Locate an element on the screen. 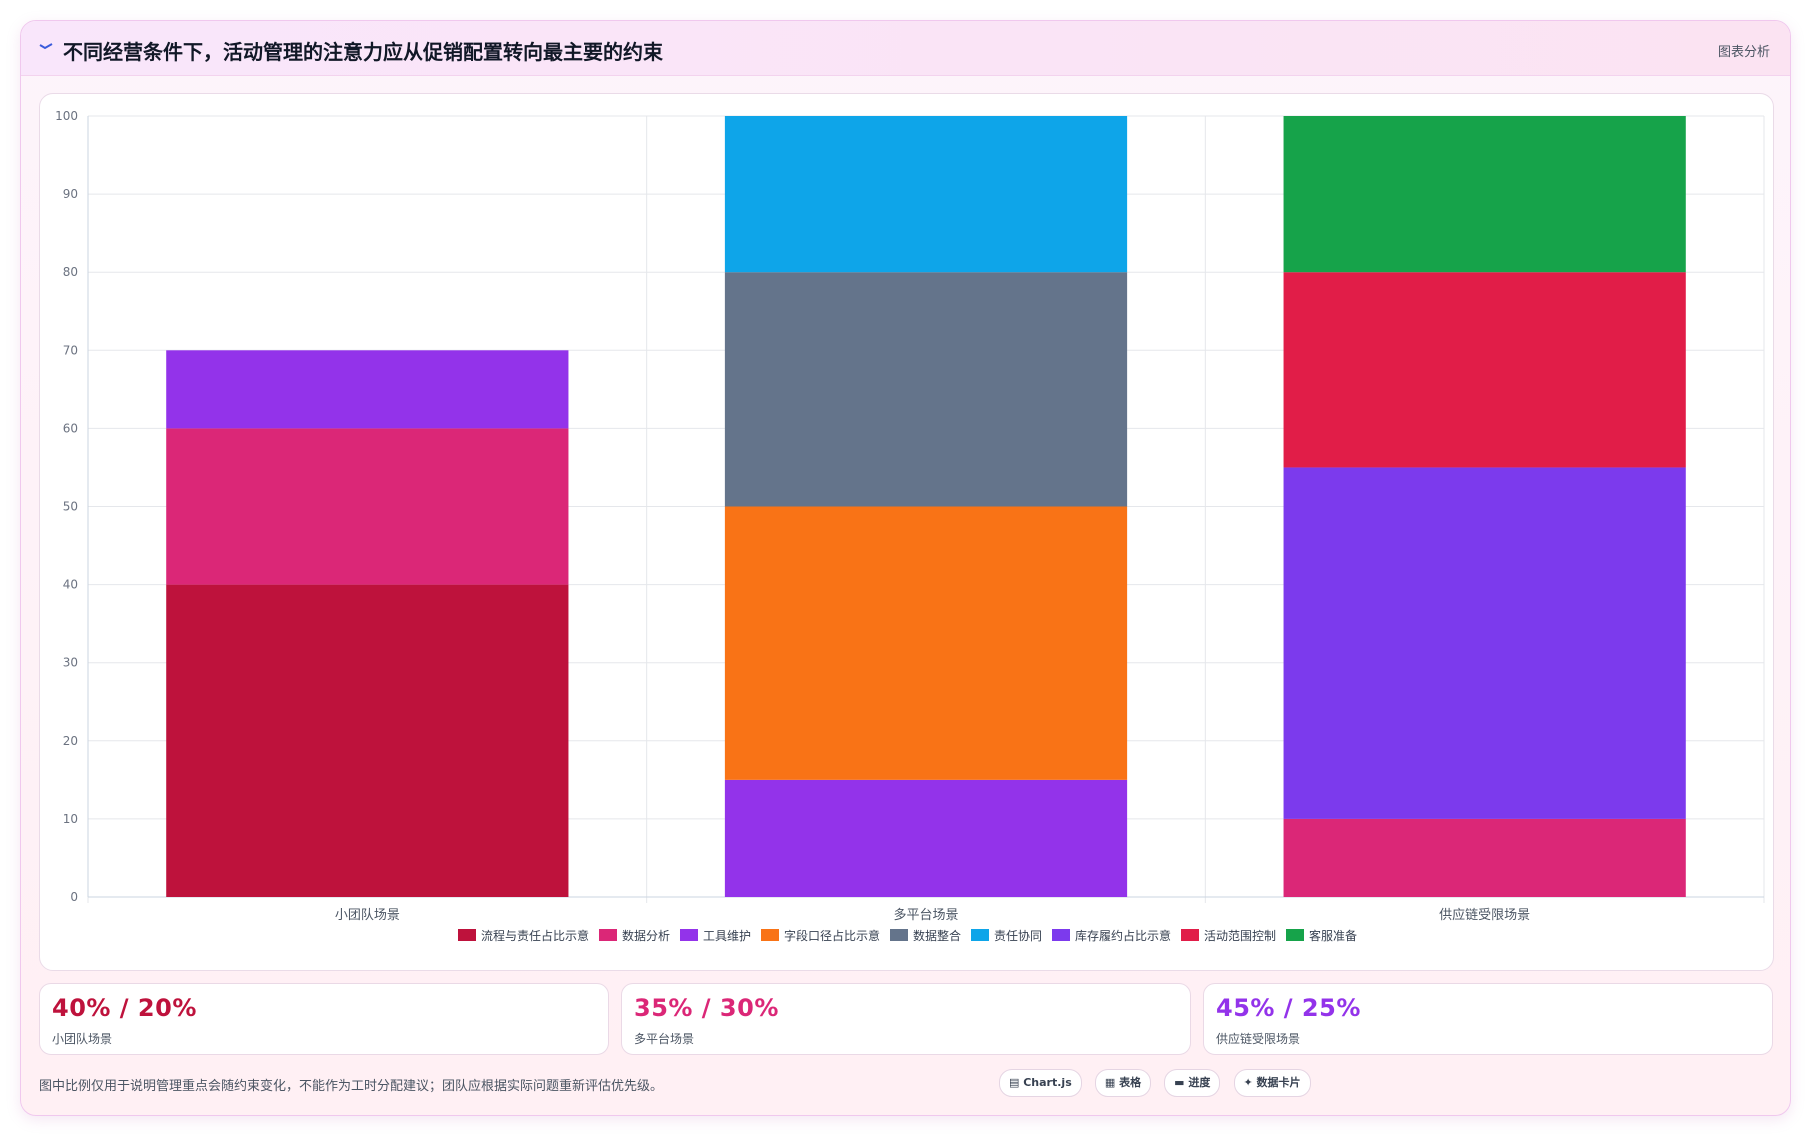 This screenshot has width=1813, height=1138. y-tick-label: 10 is located at coordinates (70, 819).